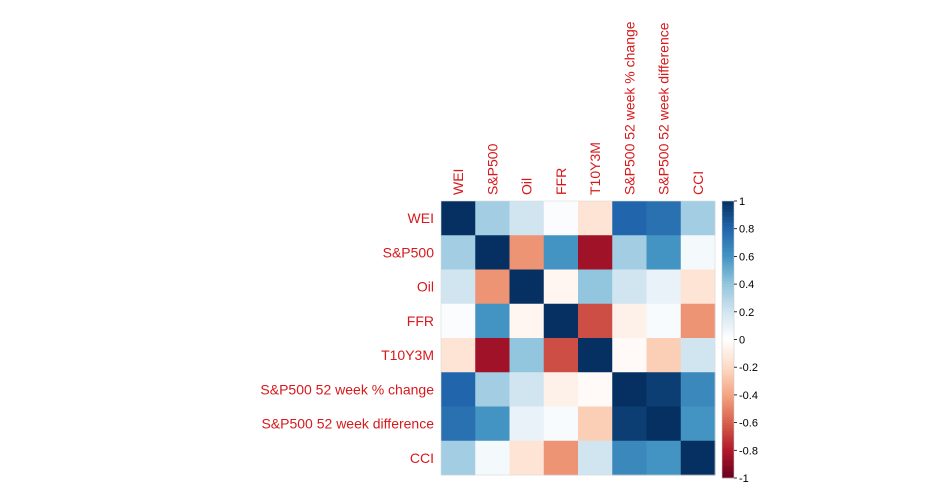  What do you see at coordinates (664, 424) in the screenshot?
I see `heatmap-cell-sandp500-52-week-difference-sandp500-52-week-difference` at bounding box center [664, 424].